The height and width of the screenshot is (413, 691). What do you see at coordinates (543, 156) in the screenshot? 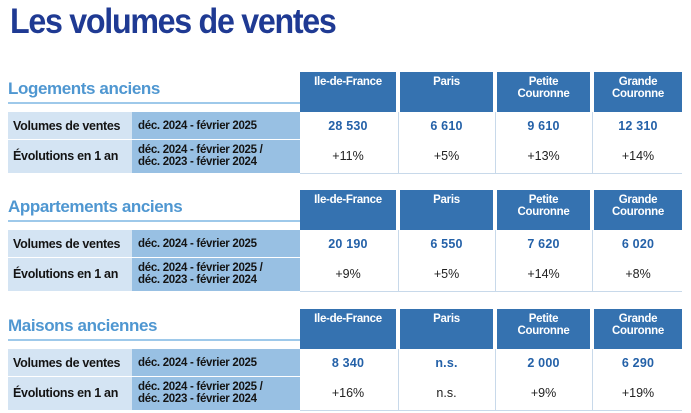
I see `evolution-cell-petite-couronne: +13%` at bounding box center [543, 156].